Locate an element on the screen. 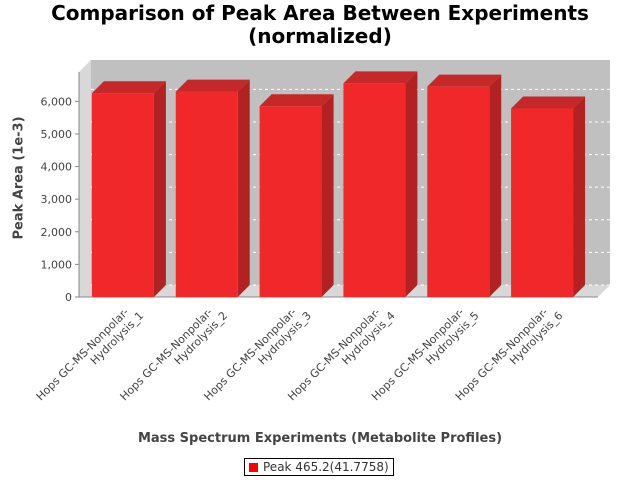  legend: Peak 465.2(41.7758) is located at coordinates (319, 467).